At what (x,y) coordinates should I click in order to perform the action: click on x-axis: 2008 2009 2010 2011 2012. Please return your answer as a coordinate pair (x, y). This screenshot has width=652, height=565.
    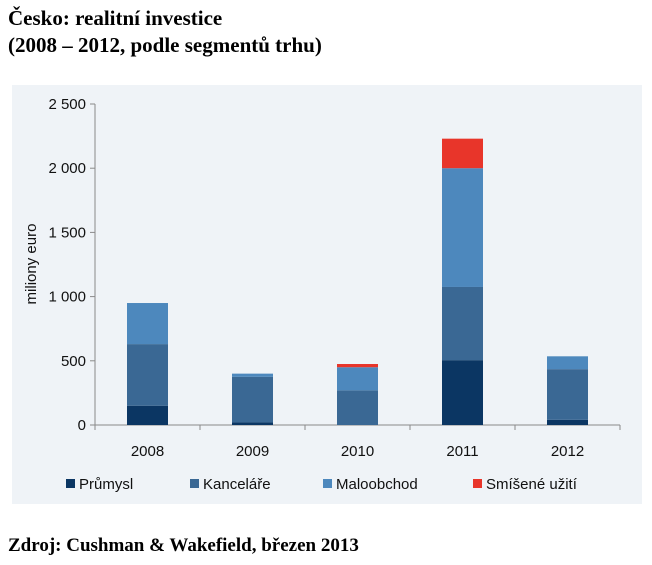
    Looking at the image, I should click on (357, 442).